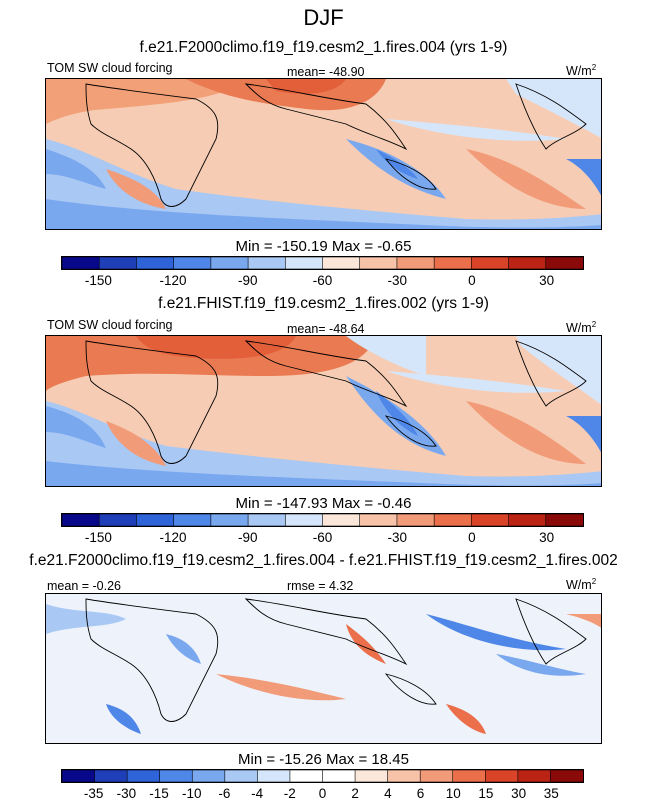  What do you see at coordinates (84, 586) in the screenshot?
I see `panel-3-mean-label: mean = -0.26` at bounding box center [84, 586].